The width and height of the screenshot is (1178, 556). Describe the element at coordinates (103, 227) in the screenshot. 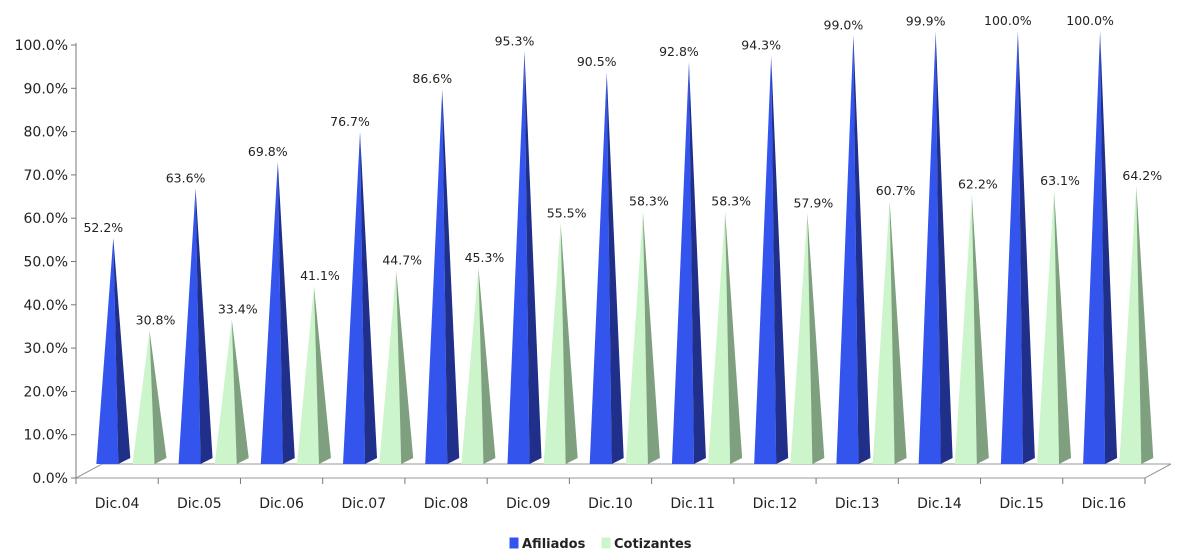

I see `afiliados-data-label: 52.2%` at that location.